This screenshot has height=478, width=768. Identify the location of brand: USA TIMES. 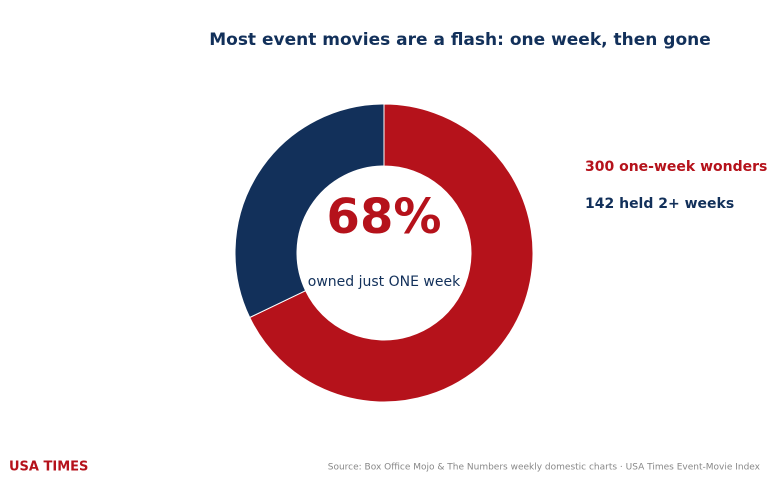
(48, 467).